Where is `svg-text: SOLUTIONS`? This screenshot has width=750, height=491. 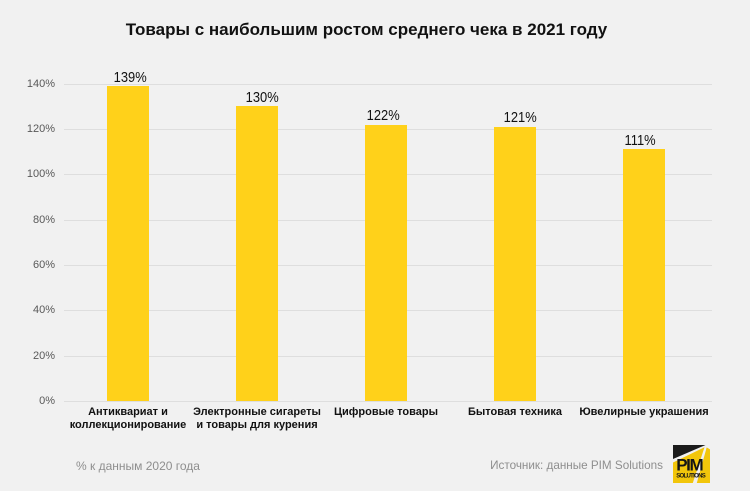 svg-text: SOLUTIONS is located at coordinates (691, 476).